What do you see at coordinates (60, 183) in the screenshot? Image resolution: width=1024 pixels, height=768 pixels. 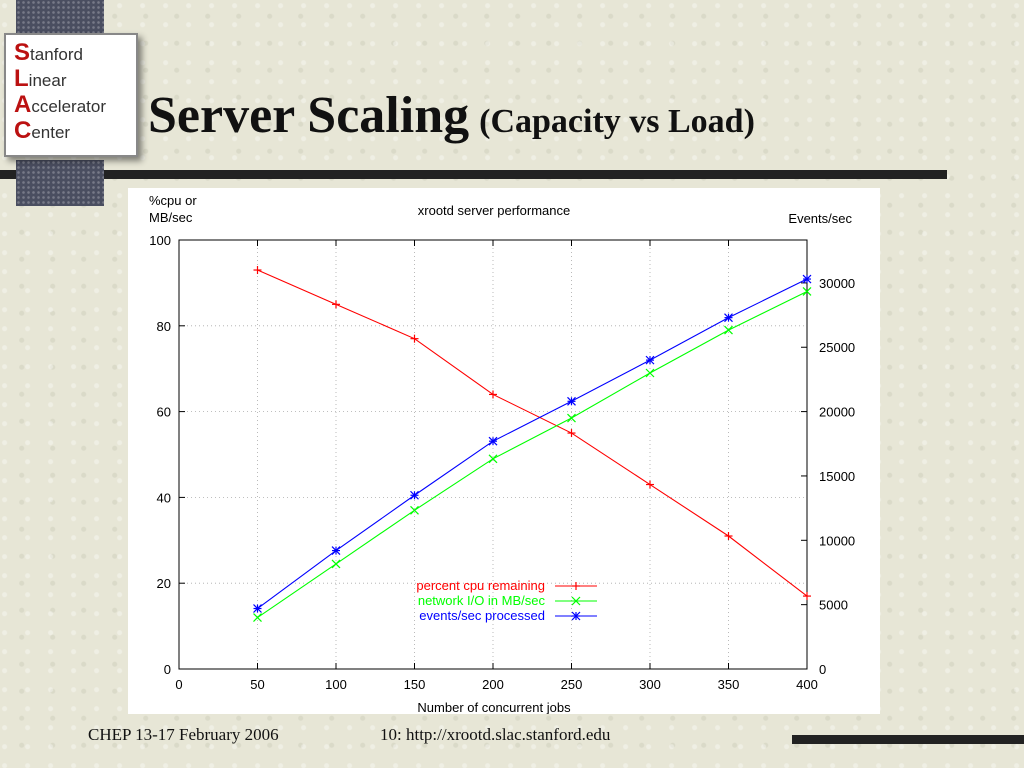 I see `decorative-block-bottom` at bounding box center [60, 183].